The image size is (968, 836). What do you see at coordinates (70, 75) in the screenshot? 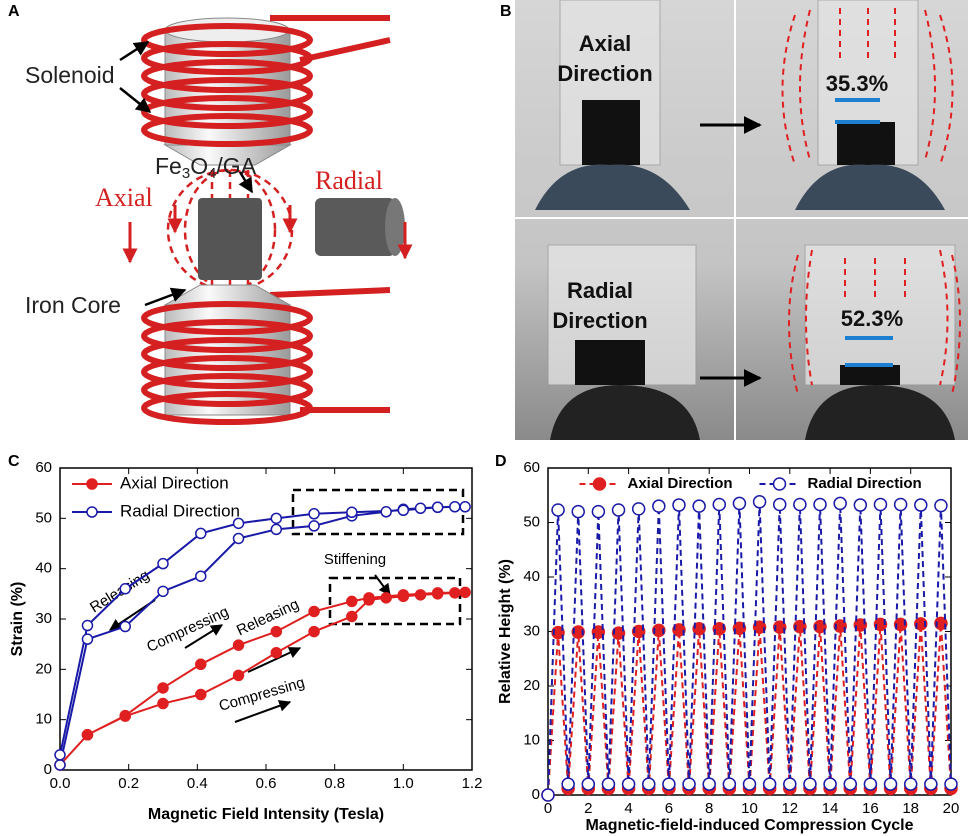
I see `solenoid-label: Solenoid` at bounding box center [70, 75].